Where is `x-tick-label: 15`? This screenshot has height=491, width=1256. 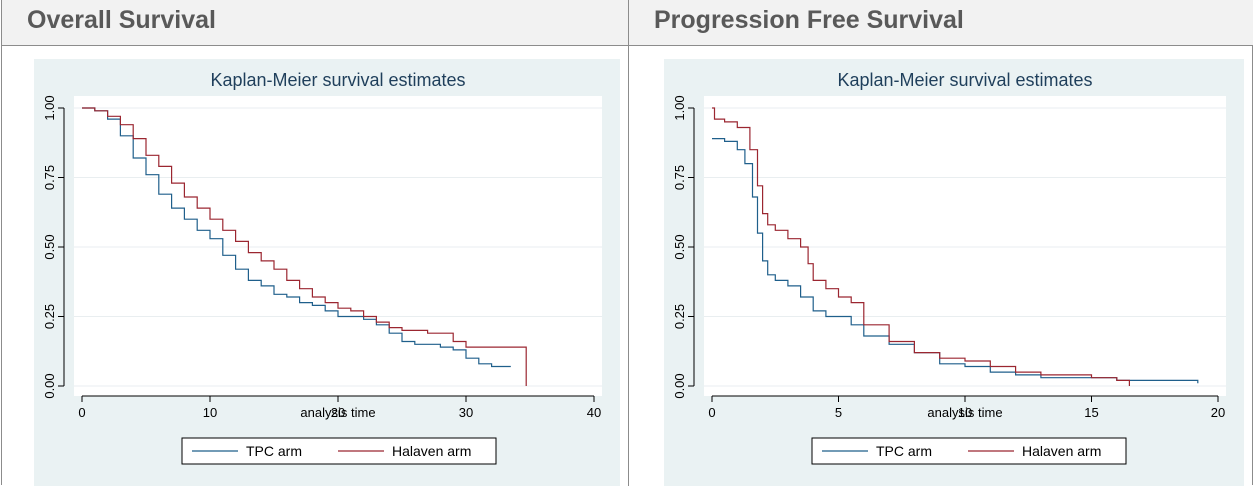
x-tick-label: 15 is located at coordinates (1091, 412).